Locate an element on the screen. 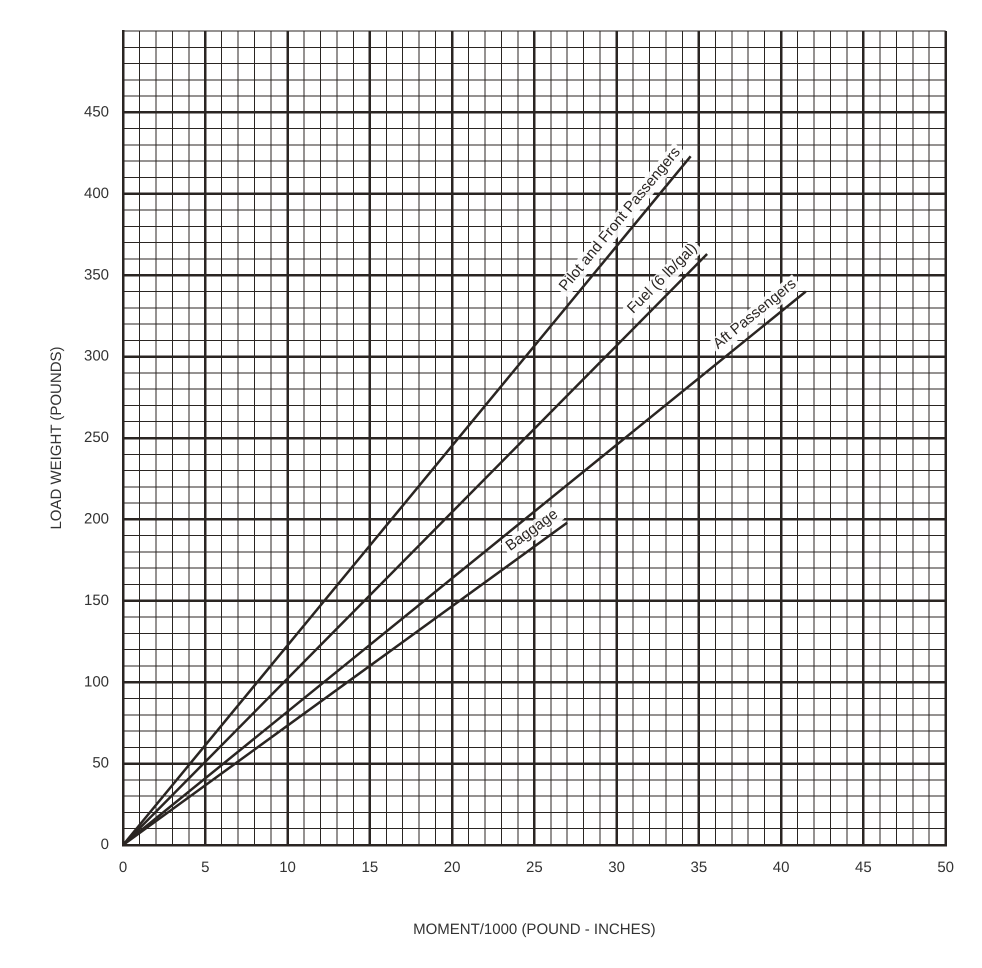 Image resolution: width=982 pixels, height=968 pixels. x-tick-label: 20 is located at coordinates (452, 867).